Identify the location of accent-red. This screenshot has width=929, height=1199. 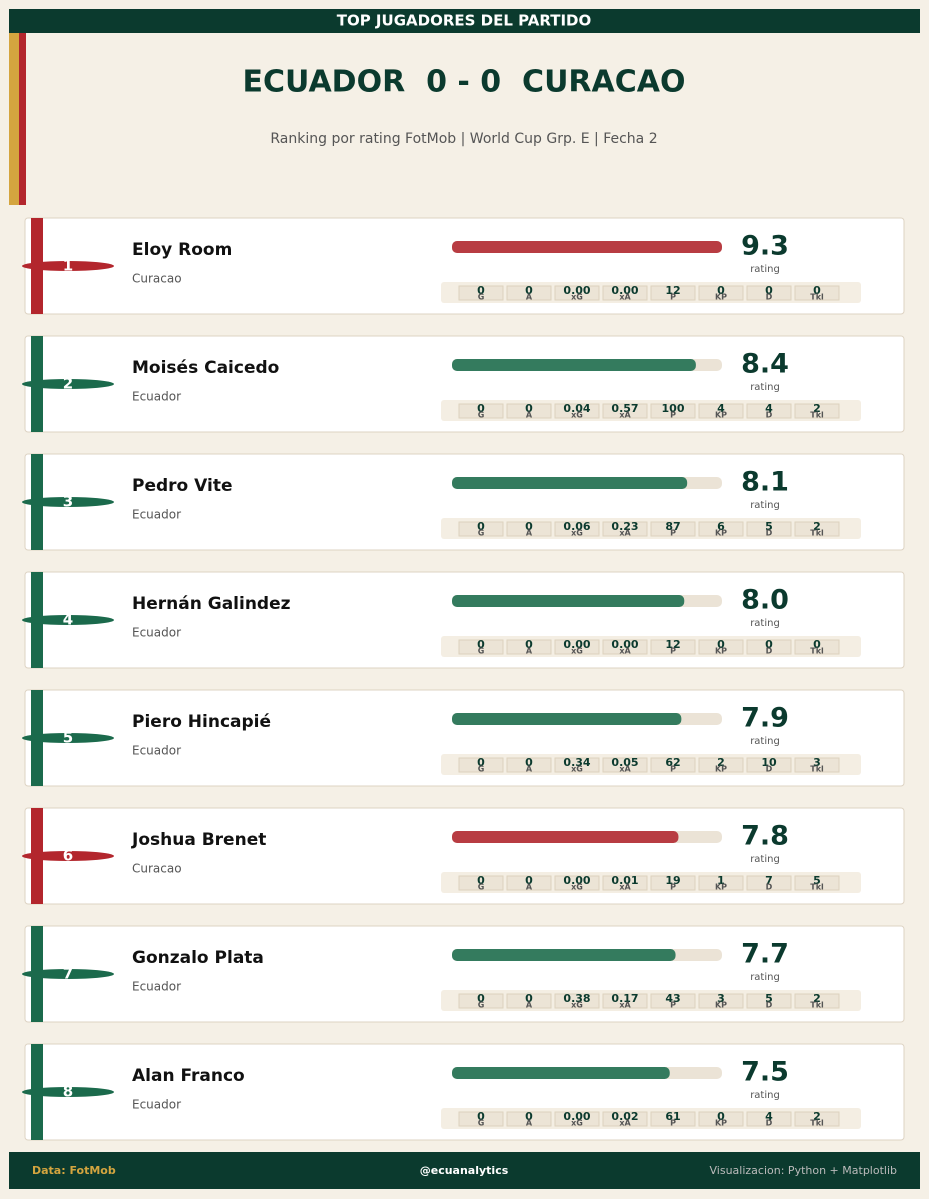
(22, 119).